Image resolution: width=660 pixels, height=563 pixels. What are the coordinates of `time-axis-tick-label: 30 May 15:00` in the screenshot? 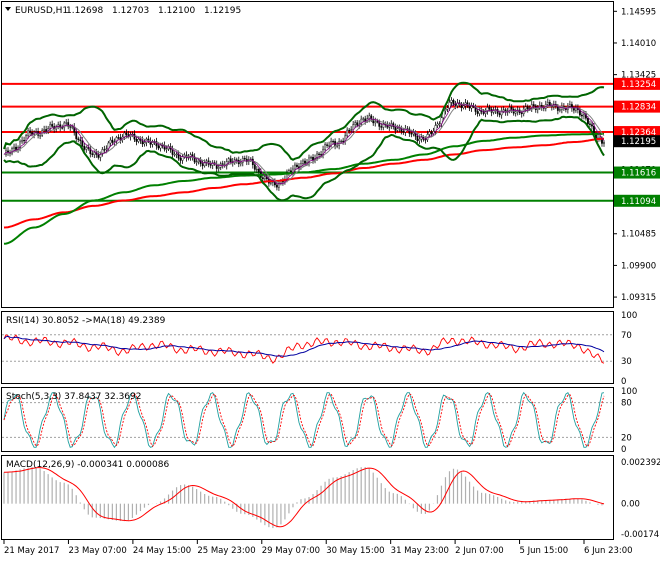 It's located at (355, 551).